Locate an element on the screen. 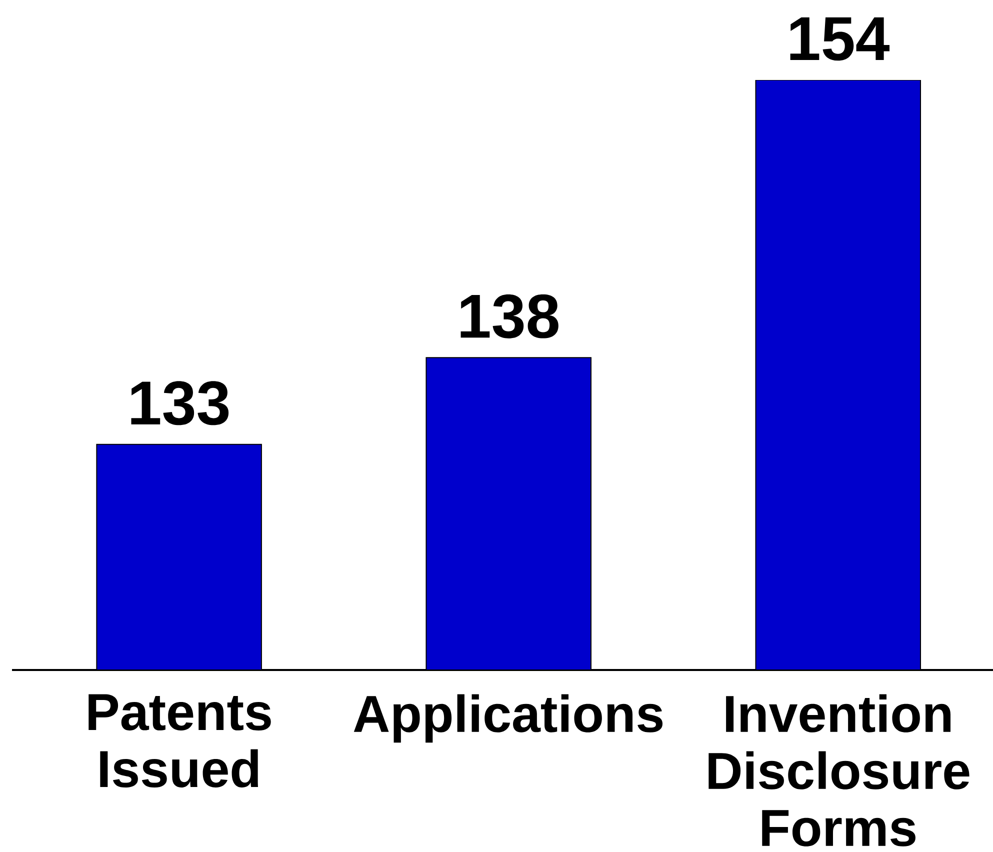 This screenshot has width=993, height=852. x-tick-label: Invention Disclosure Forms is located at coordinates (839, 770).